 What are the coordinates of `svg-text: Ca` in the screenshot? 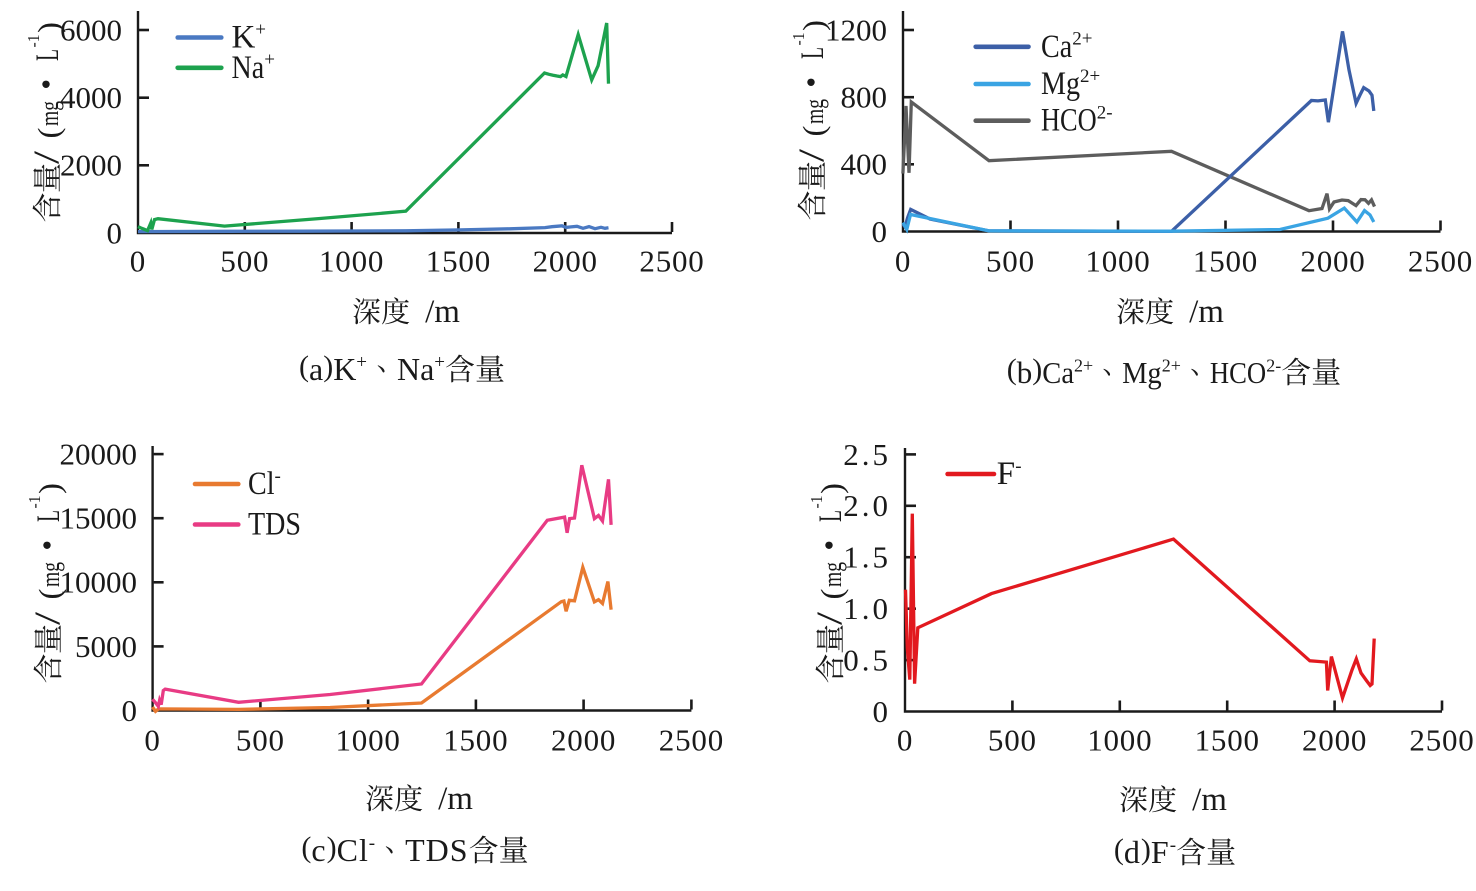 It's located at (1058, 372).